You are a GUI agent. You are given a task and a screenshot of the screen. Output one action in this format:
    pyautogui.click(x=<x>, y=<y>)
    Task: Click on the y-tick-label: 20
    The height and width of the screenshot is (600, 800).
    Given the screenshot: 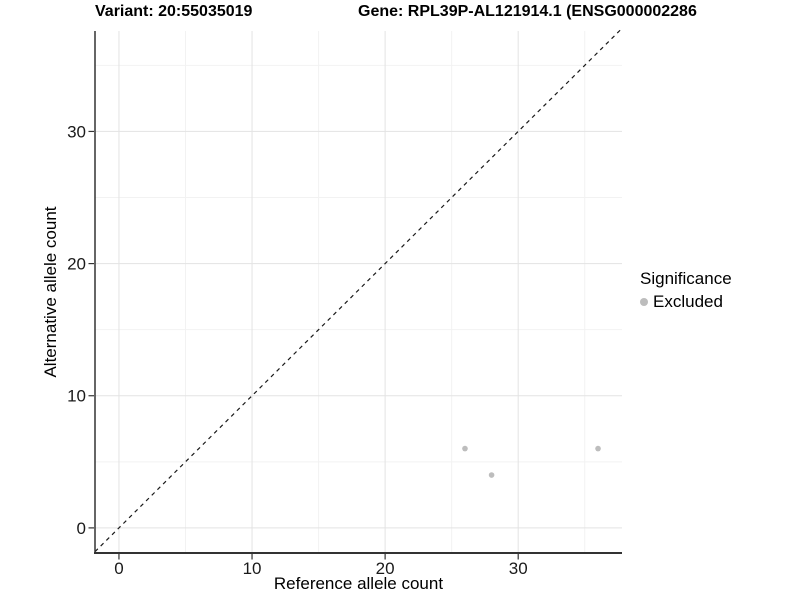 What is the action you would take?
    pyautogui.click(x=76, y=264)
    